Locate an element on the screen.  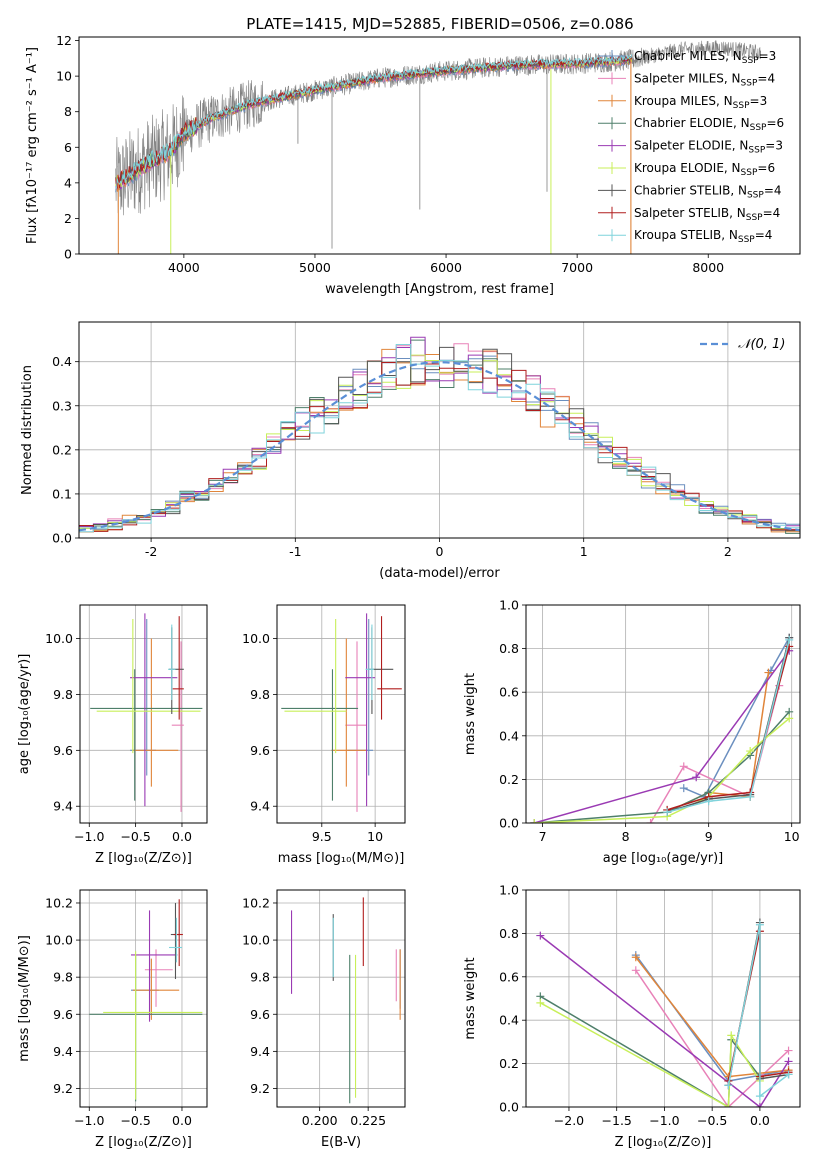
x-tick-label: −1.0 is located at coordinates (89, 836).